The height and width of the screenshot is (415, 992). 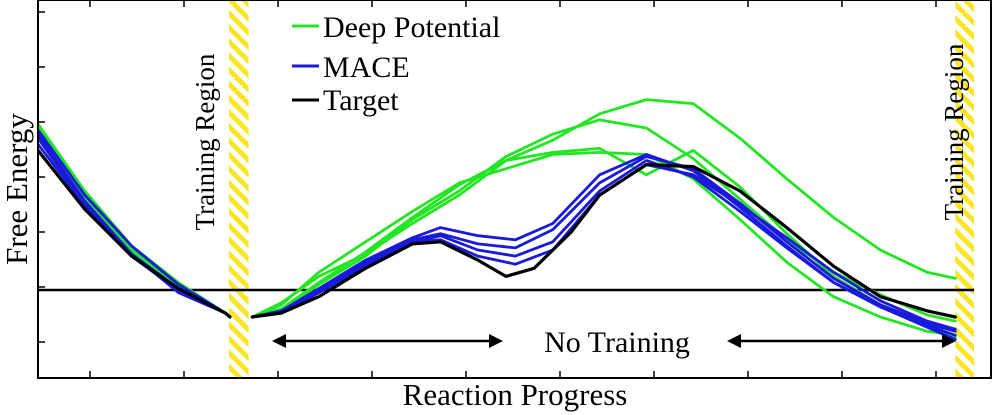 I want to click on series-line-target-9-seg1, so click(x=135, y=233).